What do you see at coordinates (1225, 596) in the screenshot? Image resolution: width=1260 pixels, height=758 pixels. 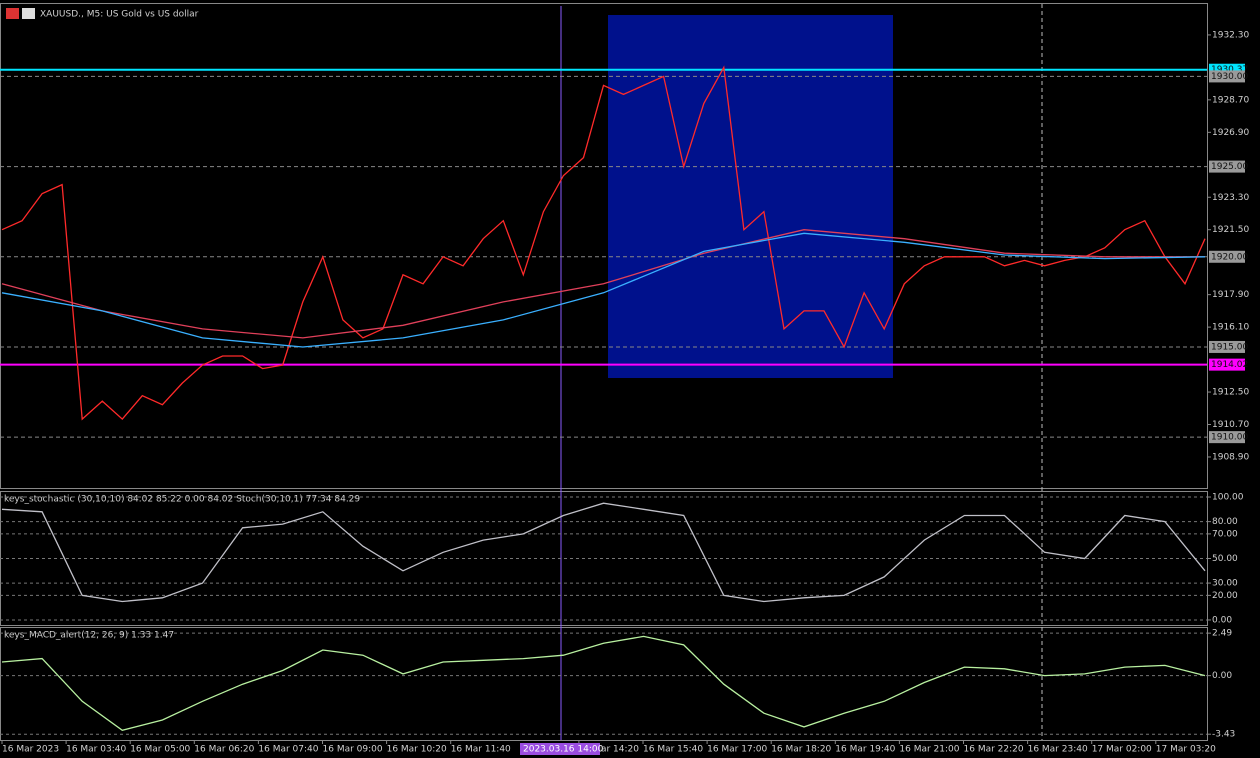 I see `y-tick-label: 20.00` at bounding box center [1225, 596].